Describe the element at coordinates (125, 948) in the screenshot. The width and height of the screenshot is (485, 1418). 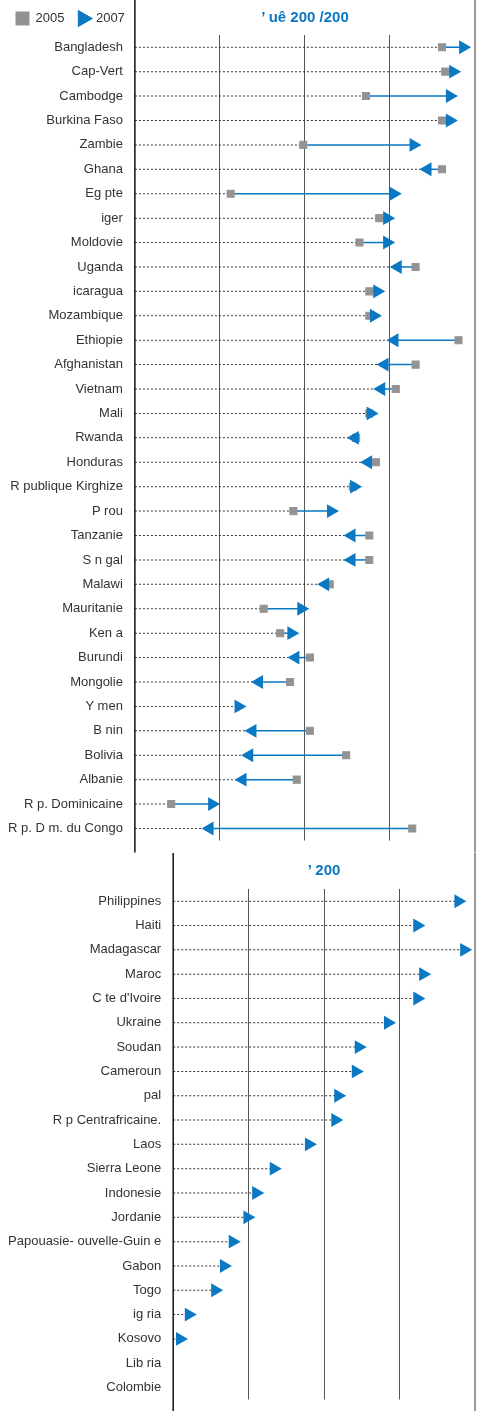
I see `y-tick-label: Madagascar` at that location.